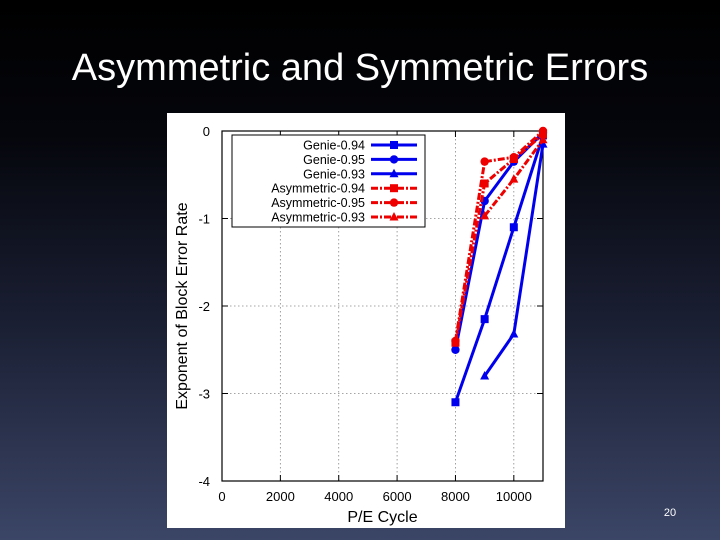 This screenshot has width=720, height=540. What do you see at coordinates (204, 394) in the screenshot?
I see `y-tick-label: -3` at bounding box center [204, 394].